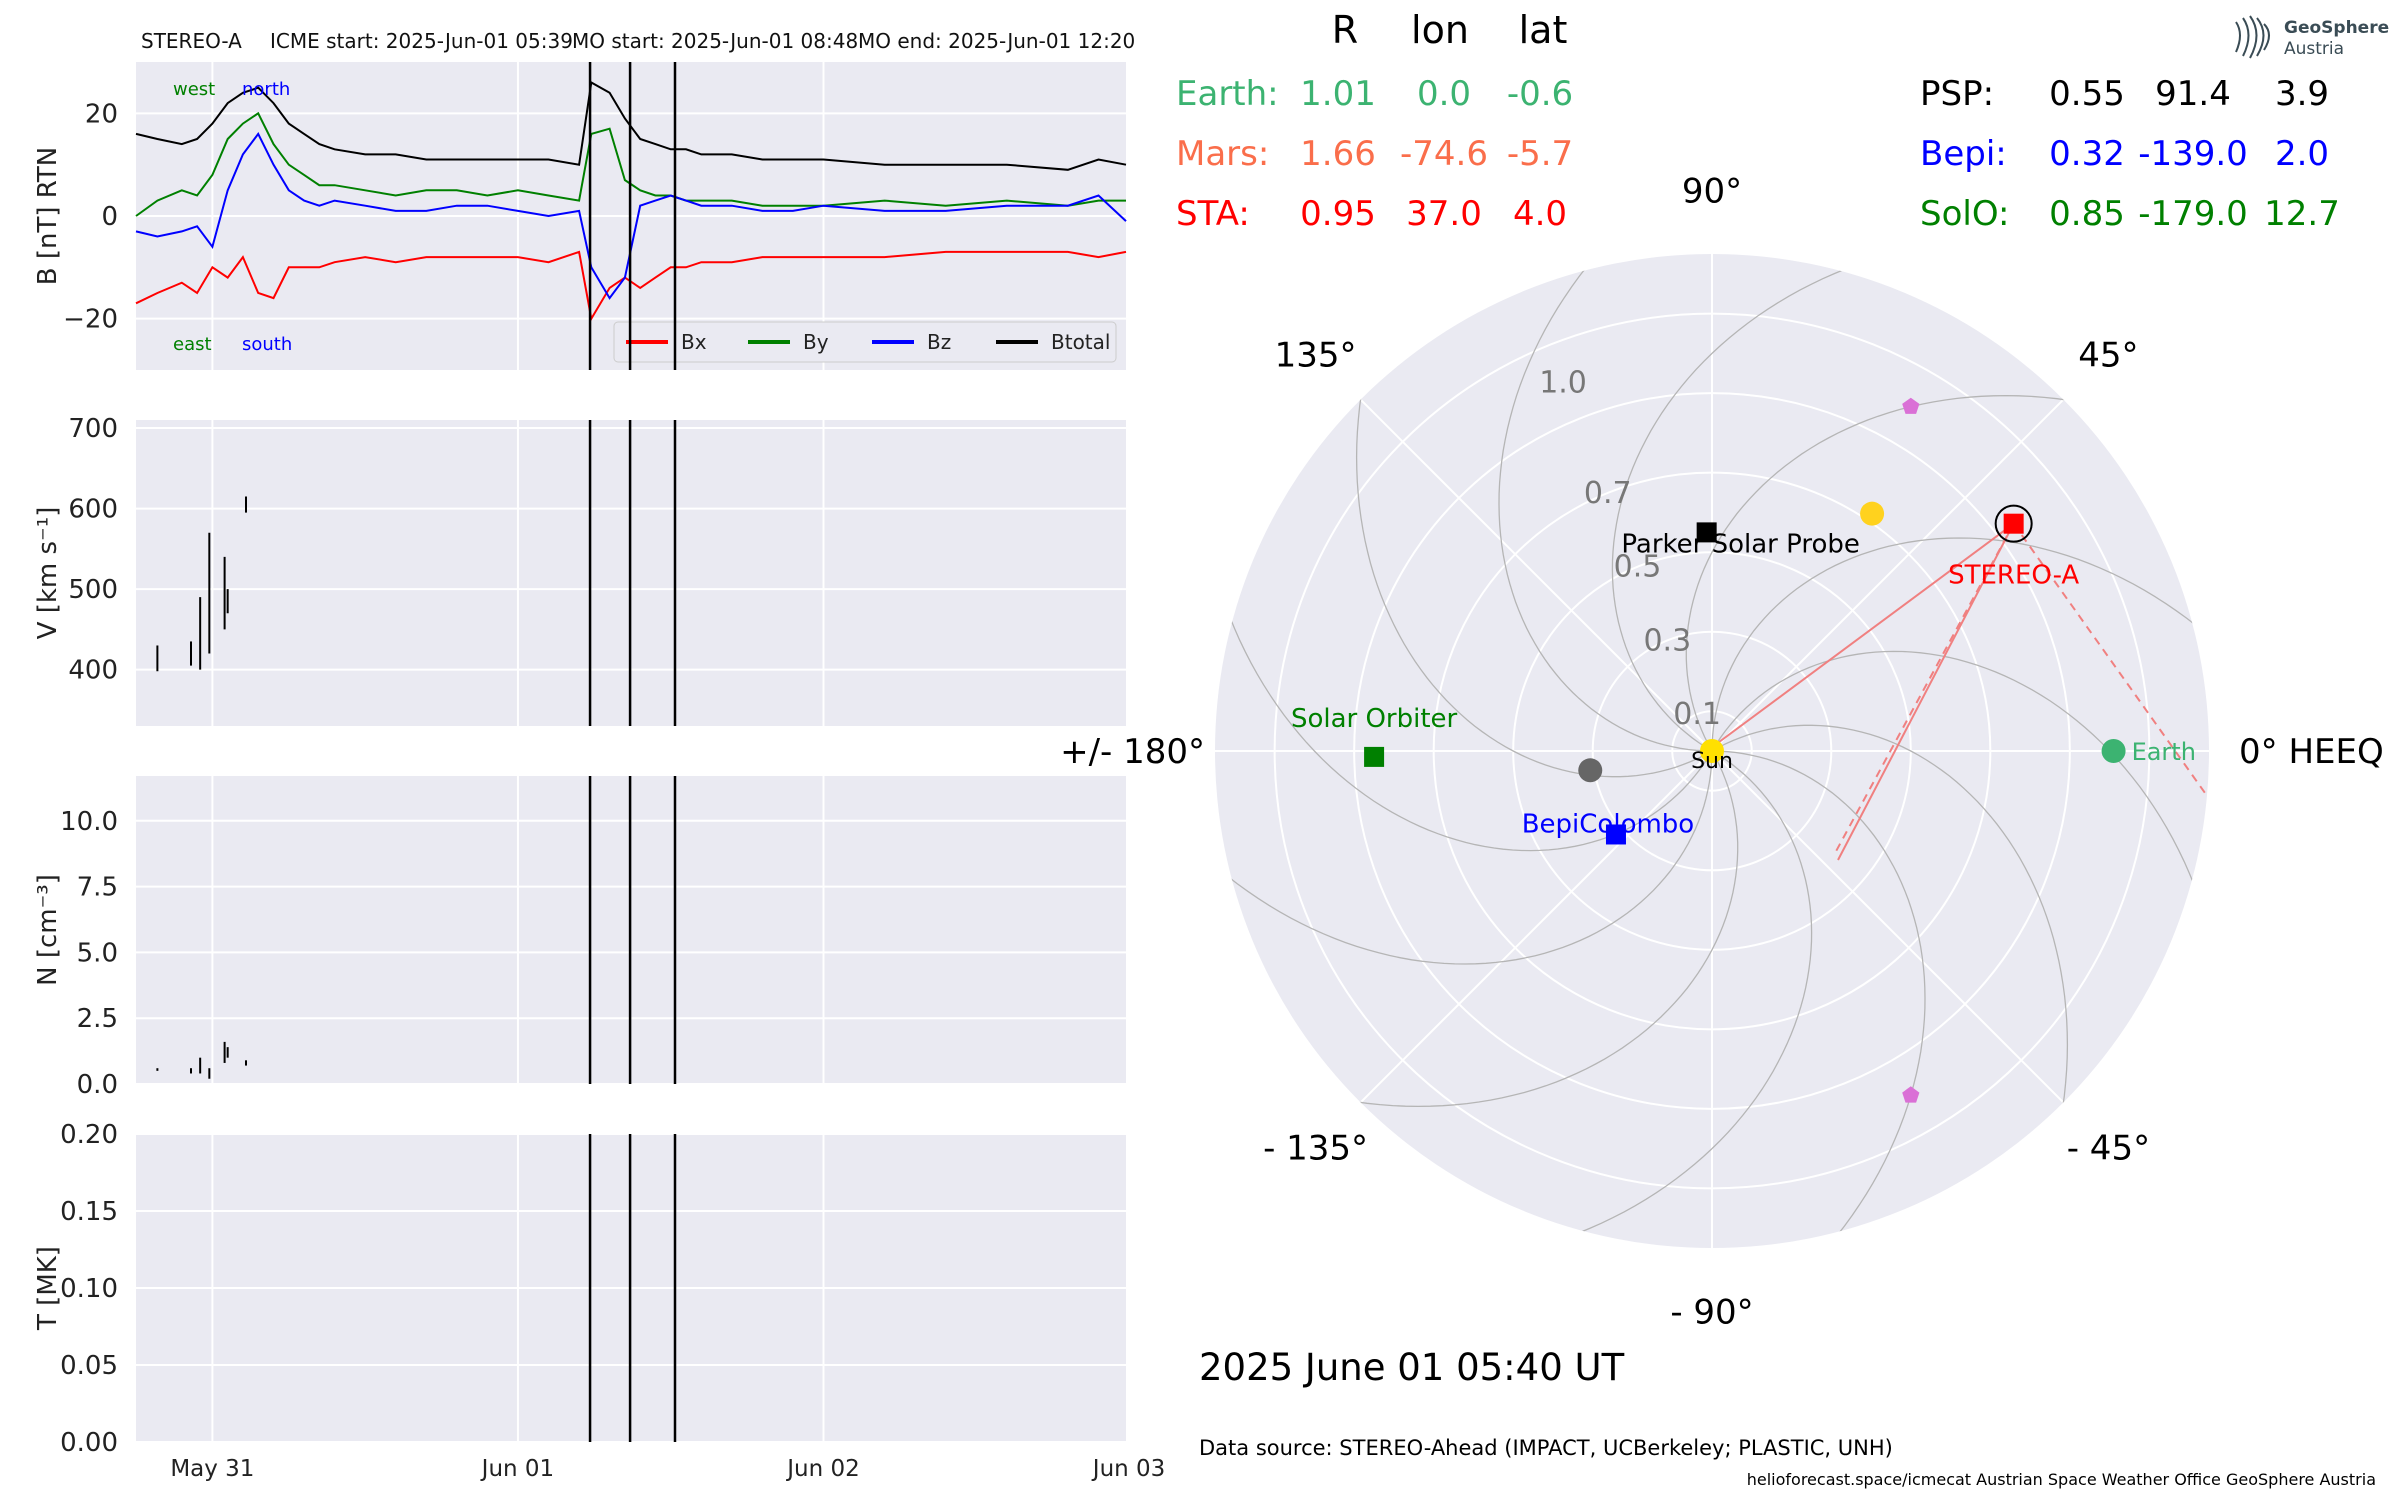 Image resolution: width=2400 pixels, height=1504 pixels. What do you see at coordinates (1712, 191) in the screenshot?
I see `angle-label: 90°` at bounding box center [1712, 191].